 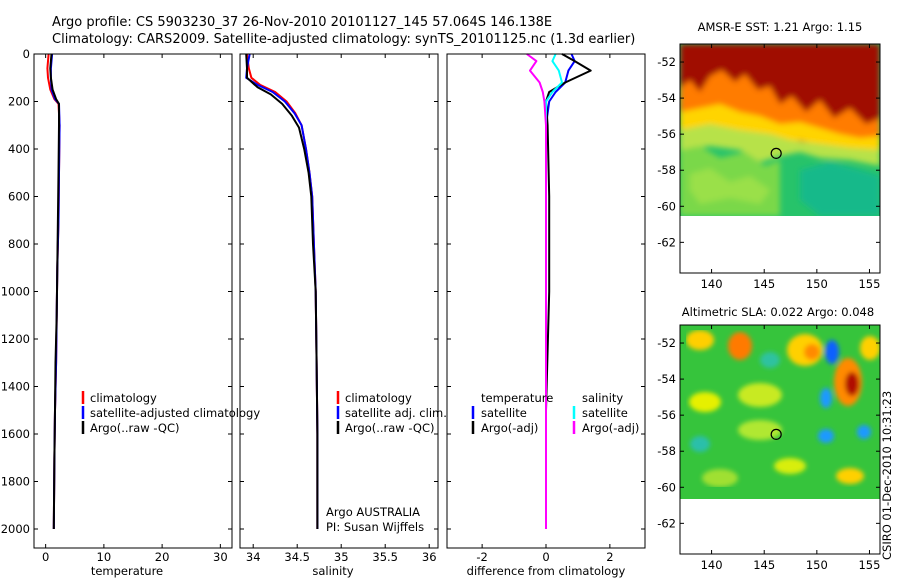 I want to click on x-tick-label: 36, so click(x=429, y=557).